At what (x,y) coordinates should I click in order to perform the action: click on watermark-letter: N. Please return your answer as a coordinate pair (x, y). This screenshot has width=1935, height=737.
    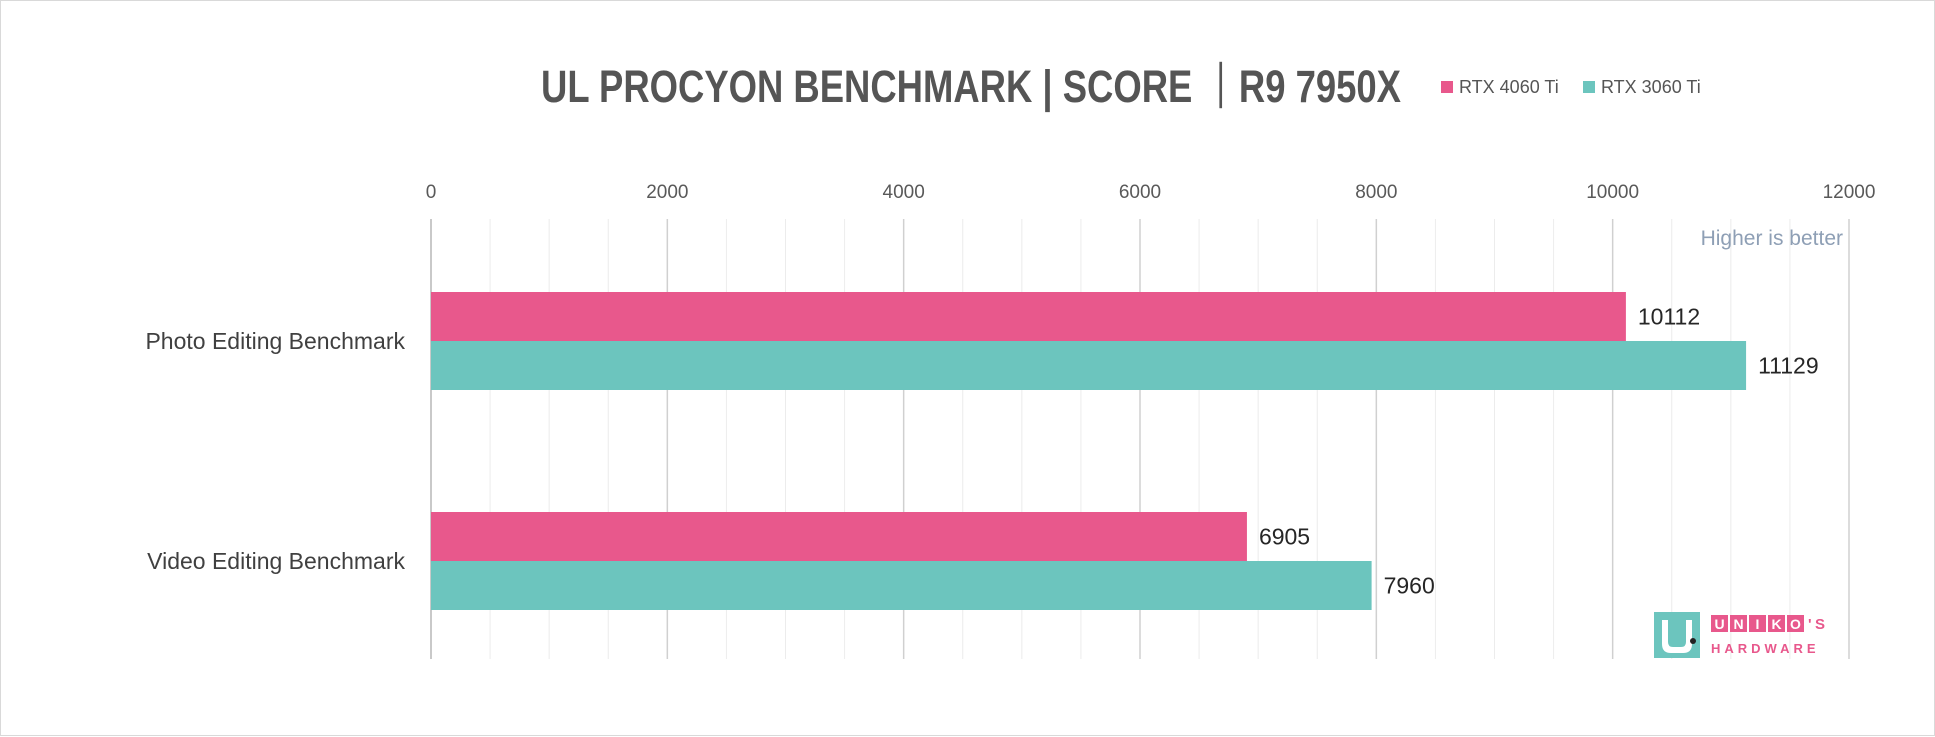
    Looking at the image, I should click on (1738, 624).